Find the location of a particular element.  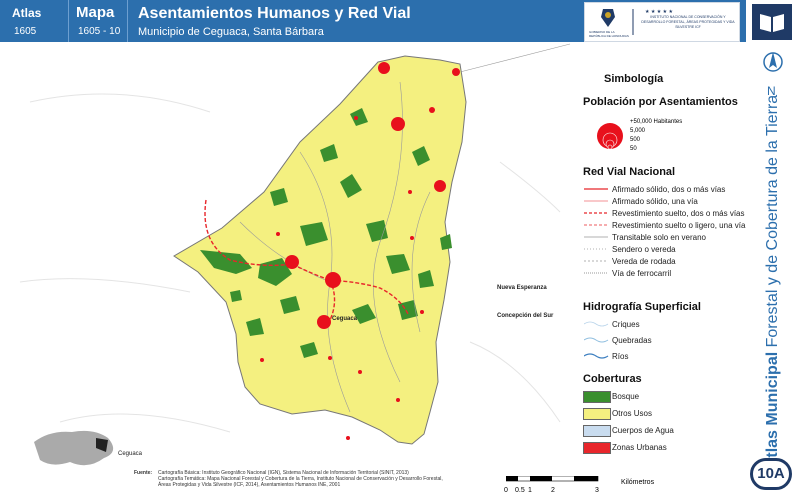

page-subtitle: Municipio de Ceguaca, Santa Bárbara is located at coordinates (231, 32).